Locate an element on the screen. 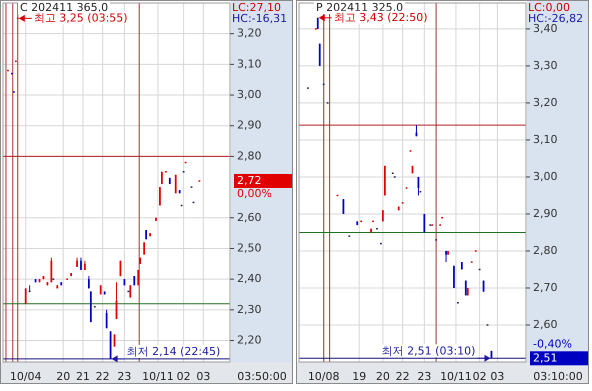 This screenshot has width=592, height=391. text: 03:10:00 is located at coordinates (558, 377).